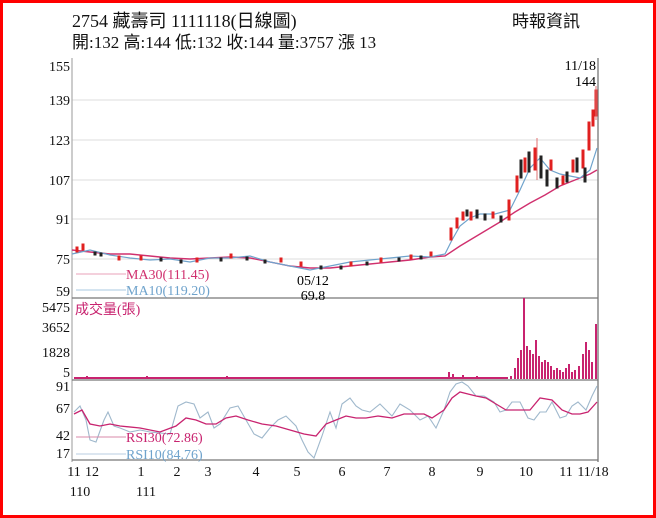  What do you see at coordinates (164, 455) in the screenshot?
I see `rsi10-legend: RSI10(84.76)` at bounding box center [164, 455].